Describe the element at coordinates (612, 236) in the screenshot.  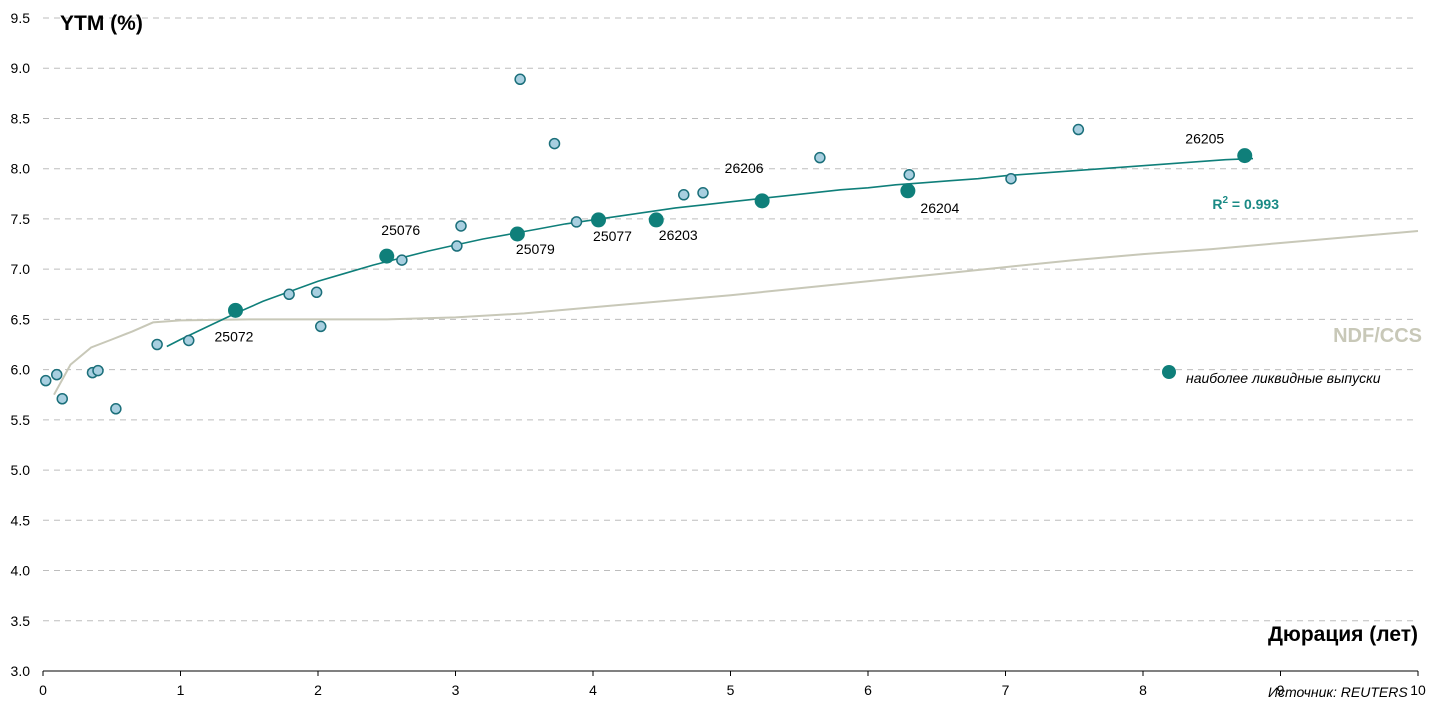
I see `bond-code-label: 25077` at that location.